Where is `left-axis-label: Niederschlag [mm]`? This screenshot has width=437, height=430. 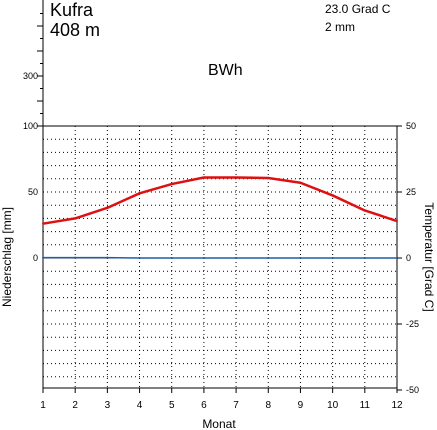 left-axis-label: Niederschlag [mm] is located at coordinates (7, 257).